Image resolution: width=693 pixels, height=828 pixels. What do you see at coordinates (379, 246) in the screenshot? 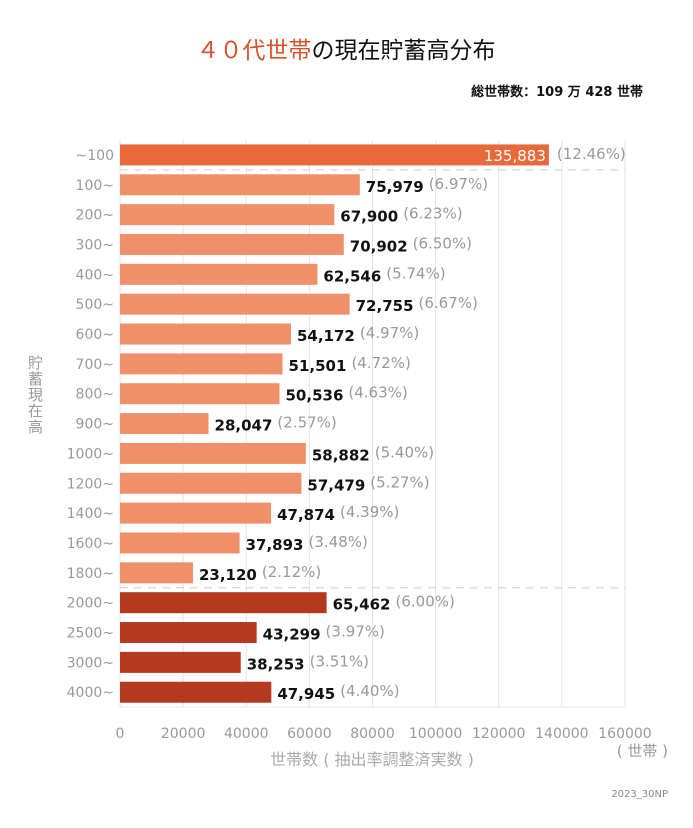
I see `value-label: 70,902` at bounding box center [379, 246].